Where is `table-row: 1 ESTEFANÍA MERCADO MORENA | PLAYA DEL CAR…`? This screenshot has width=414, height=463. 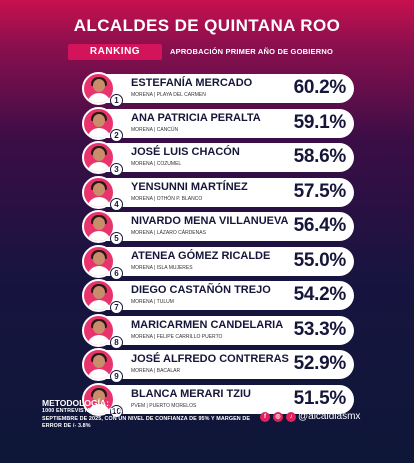
table-row: 1 ESTEFANÍA MERCADO MORENA | PLAYA DEL CAR… is located at coordinates (218, 89).